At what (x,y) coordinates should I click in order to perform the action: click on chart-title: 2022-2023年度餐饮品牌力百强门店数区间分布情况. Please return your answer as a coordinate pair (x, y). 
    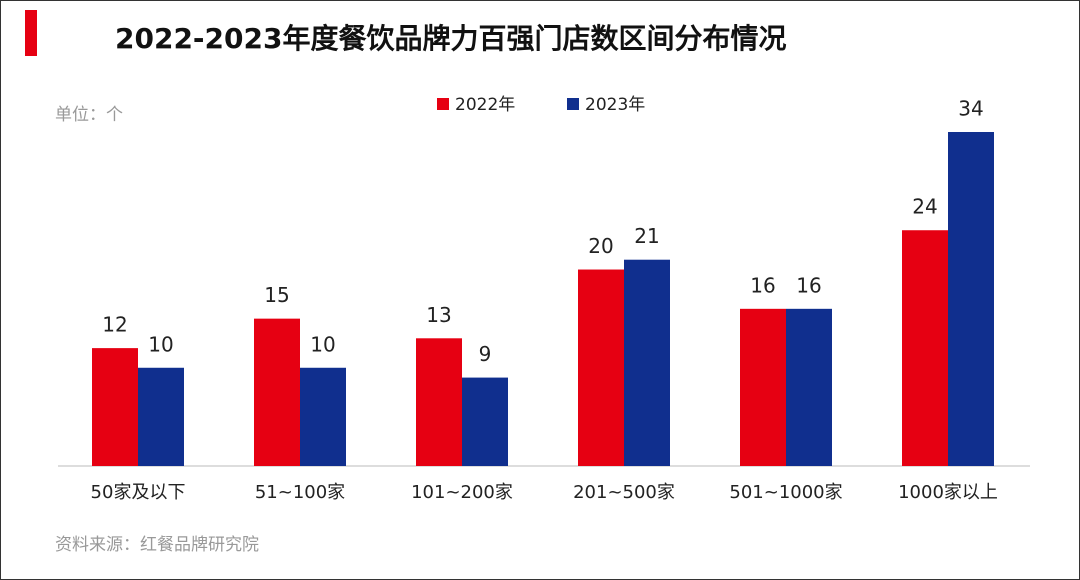
    Looking at the image, I should click on (450, 38).